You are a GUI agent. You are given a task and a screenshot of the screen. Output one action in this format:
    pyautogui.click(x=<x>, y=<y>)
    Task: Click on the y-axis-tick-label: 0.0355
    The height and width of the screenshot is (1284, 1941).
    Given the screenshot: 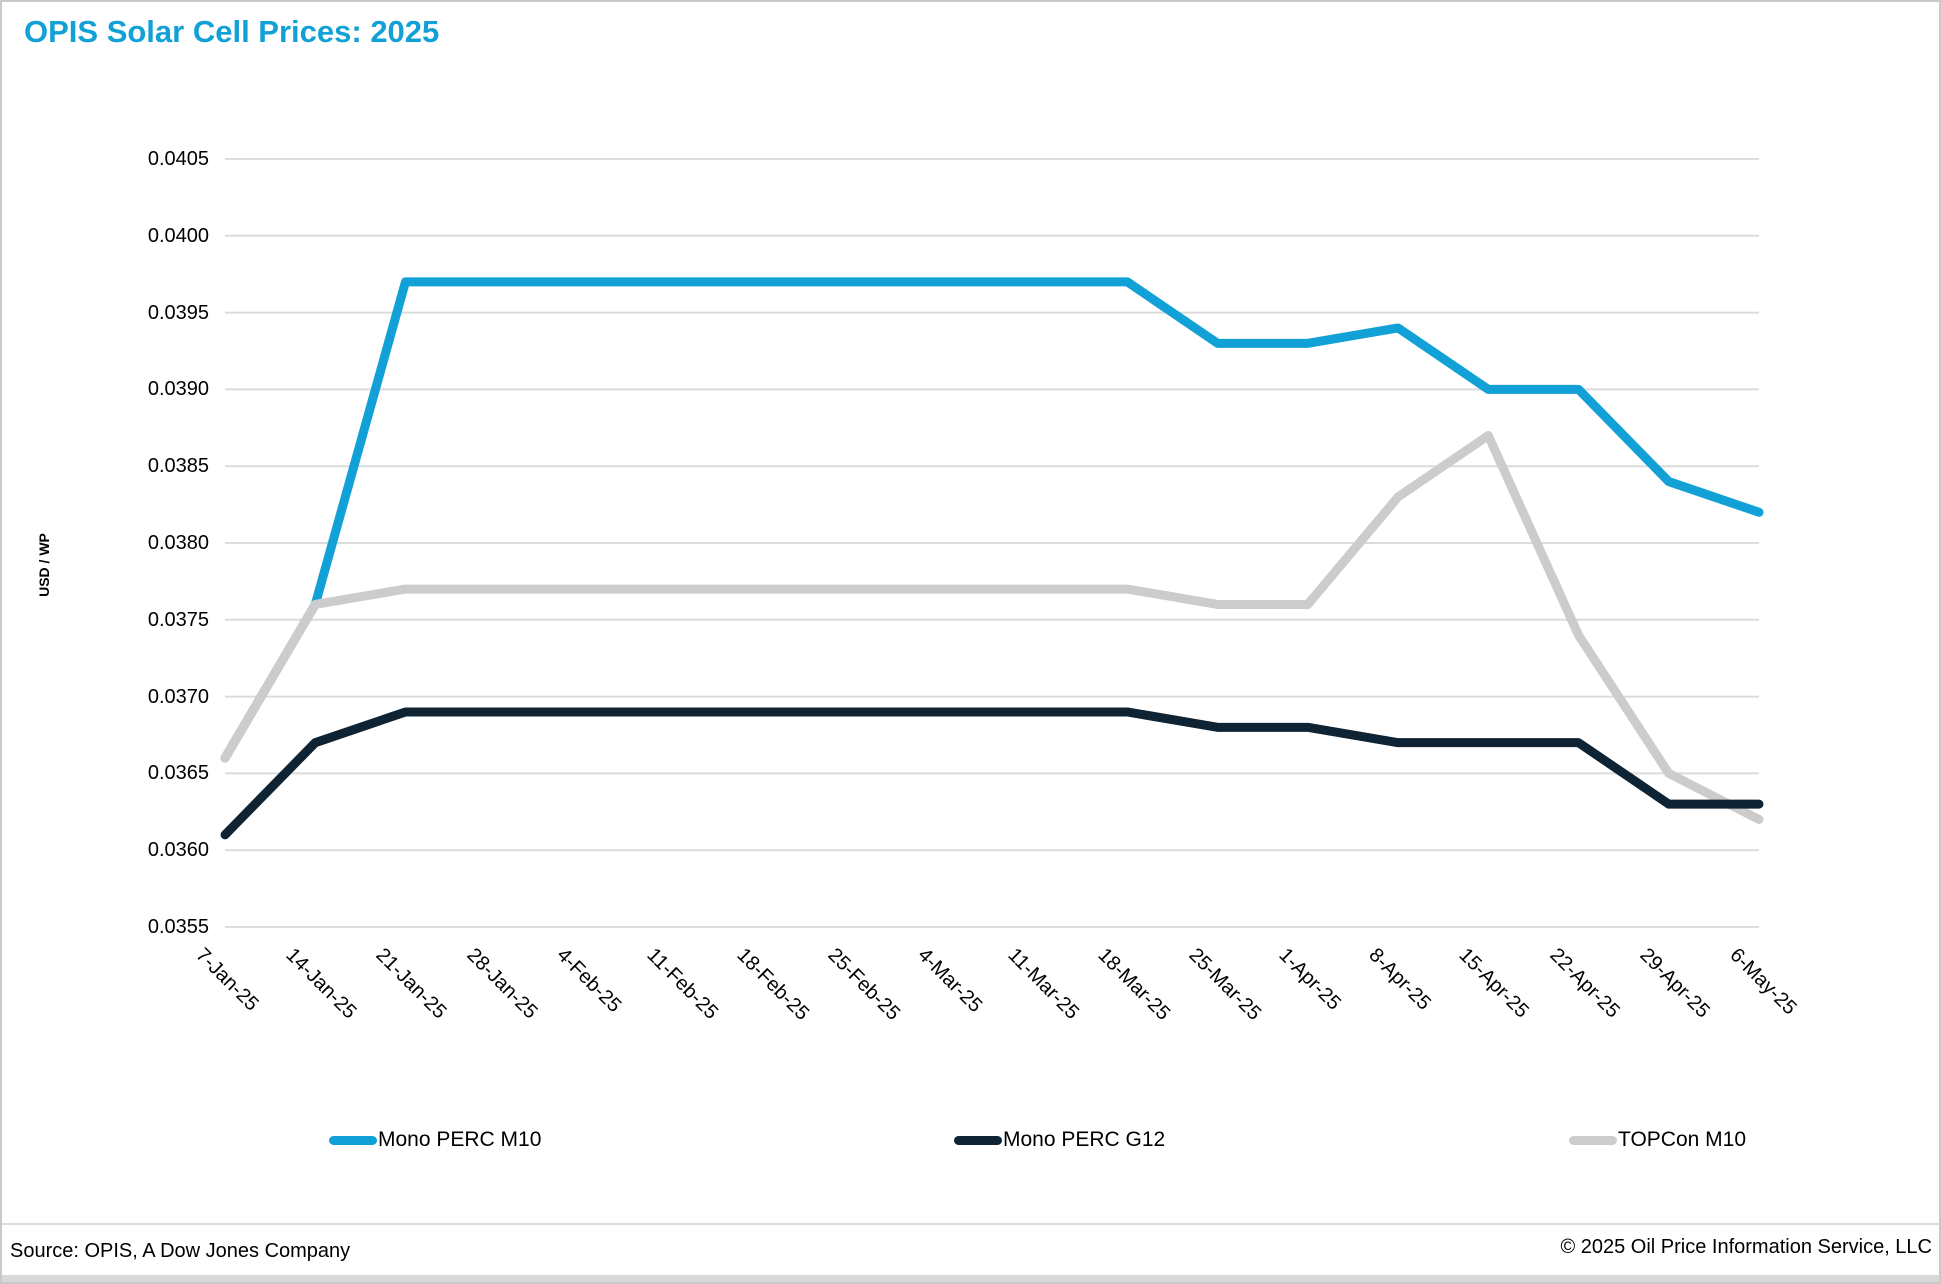 What is the action you would take?
    pyautogui.click(x=178, y=927)
    